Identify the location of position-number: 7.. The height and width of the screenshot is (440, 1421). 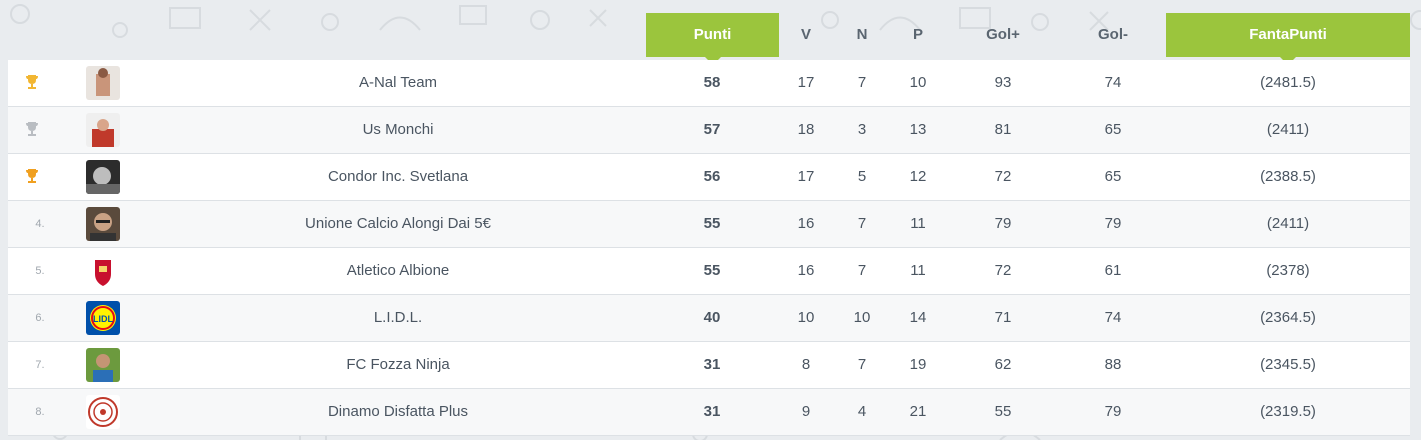
(40, 365).